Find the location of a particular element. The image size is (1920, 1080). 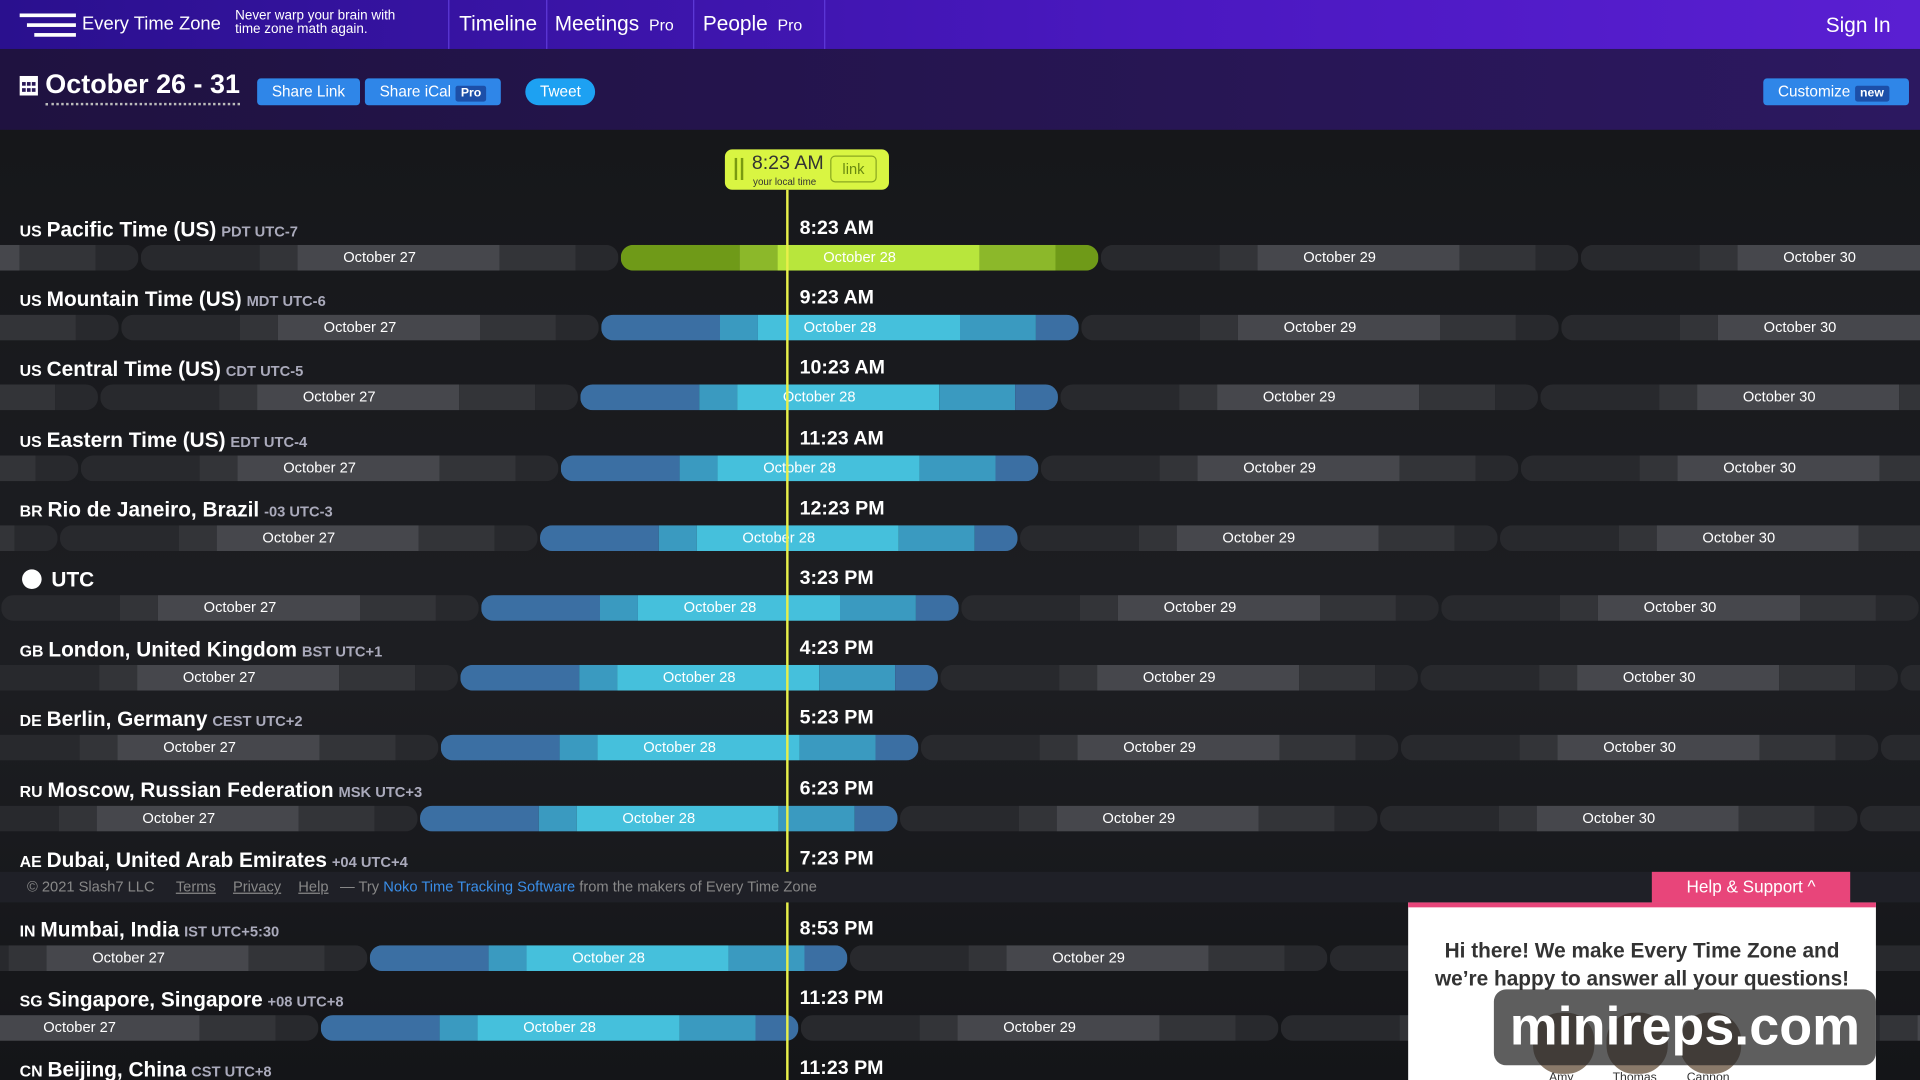

zone-label: US Eastern Time (US) EDT UTC-4 is located at coordinates (164, 440).